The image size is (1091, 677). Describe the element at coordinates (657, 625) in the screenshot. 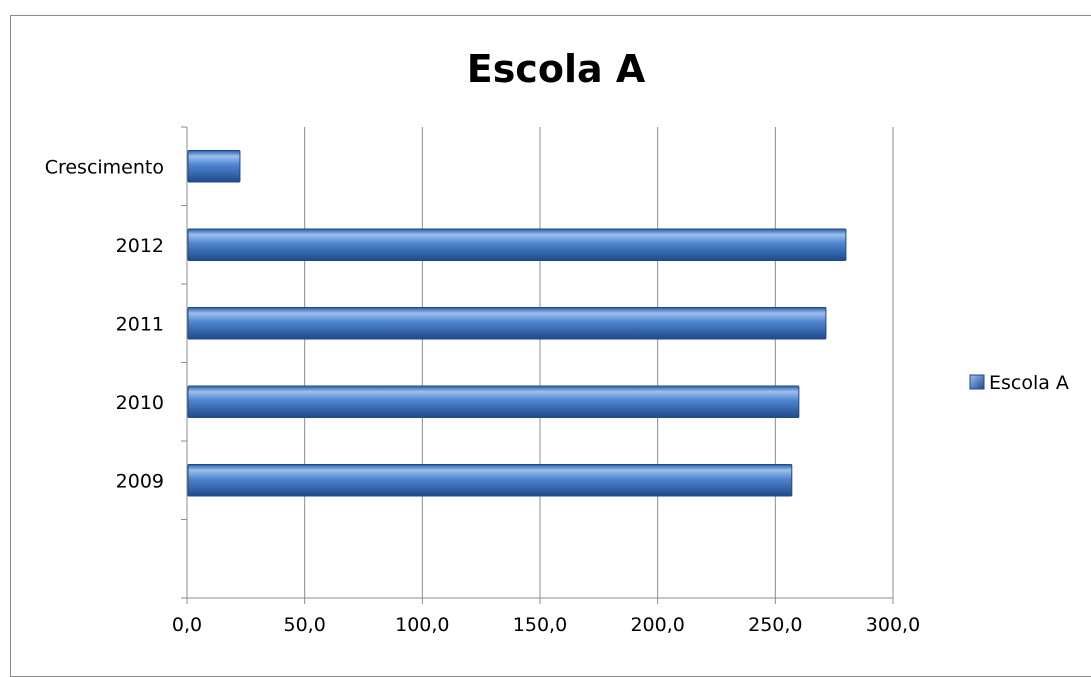

I see `x-tick-label-4: 200,0` at that location.